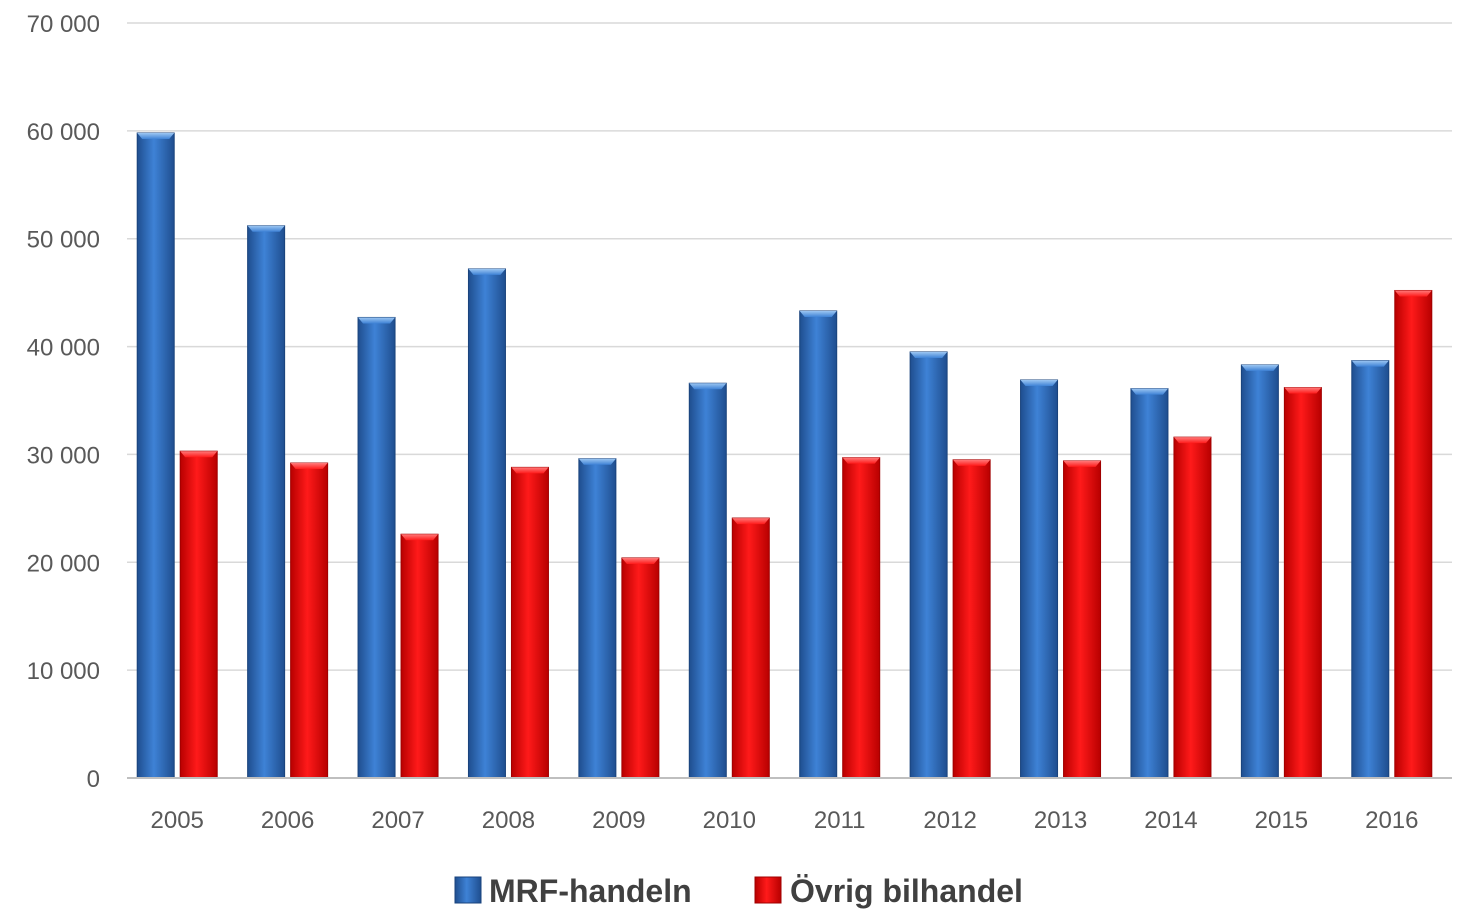  What do you see at coordinates (738, 891) in the screenshot?
I see `legend: MRF-handeln Övrig bilhandel` at bounding box center [738, 891].